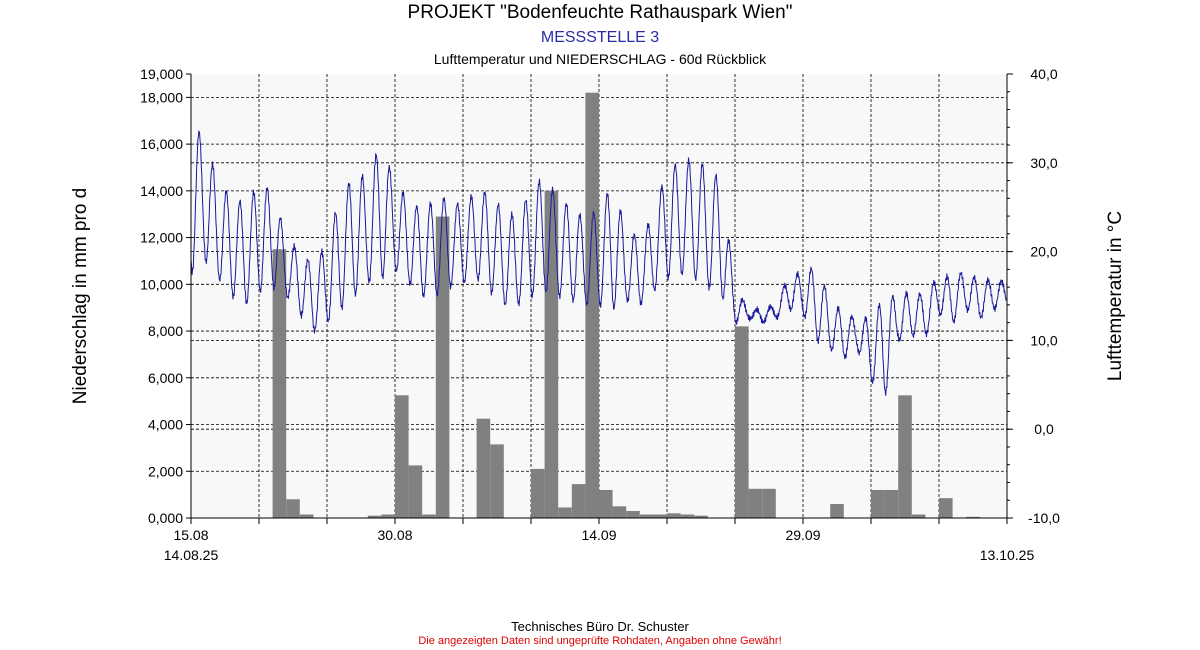 The height and width of the screenshot is (650, 1200). Describe the element at coordinates (600, 12) in the screenshot. I see `chart-title: PROJEKT "Bodenfeuchte Rathauspark Wien"` at that location.